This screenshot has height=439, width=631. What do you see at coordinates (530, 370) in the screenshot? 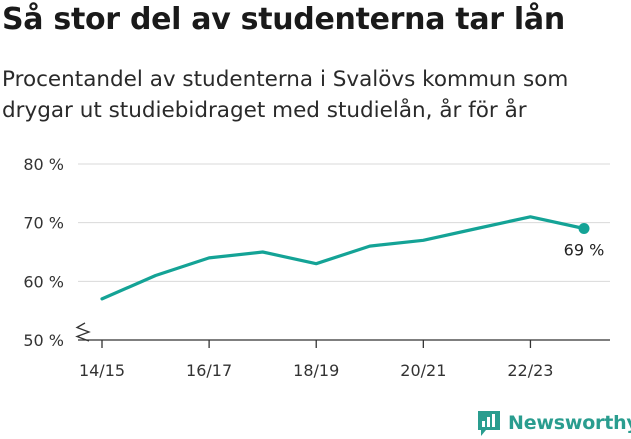
I see `x-tick-label: 22/23` at bounding box center [530, 370].